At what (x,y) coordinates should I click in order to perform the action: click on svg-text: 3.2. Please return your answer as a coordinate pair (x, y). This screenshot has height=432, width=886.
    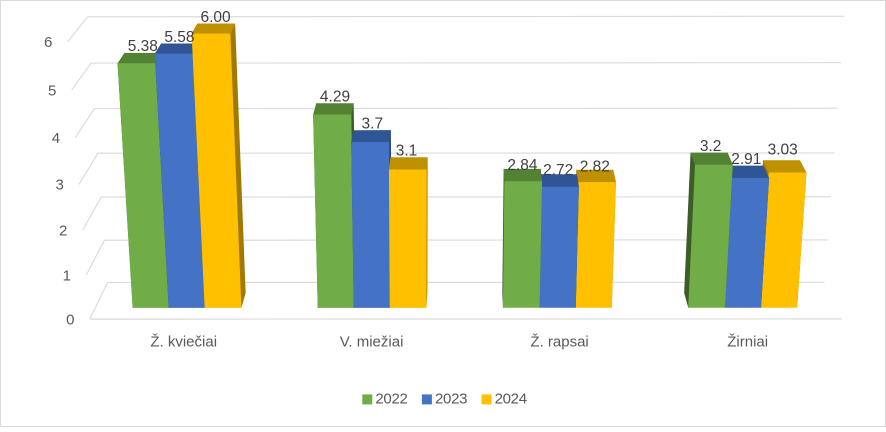
    Looking at the image, I should click on (711, 146).